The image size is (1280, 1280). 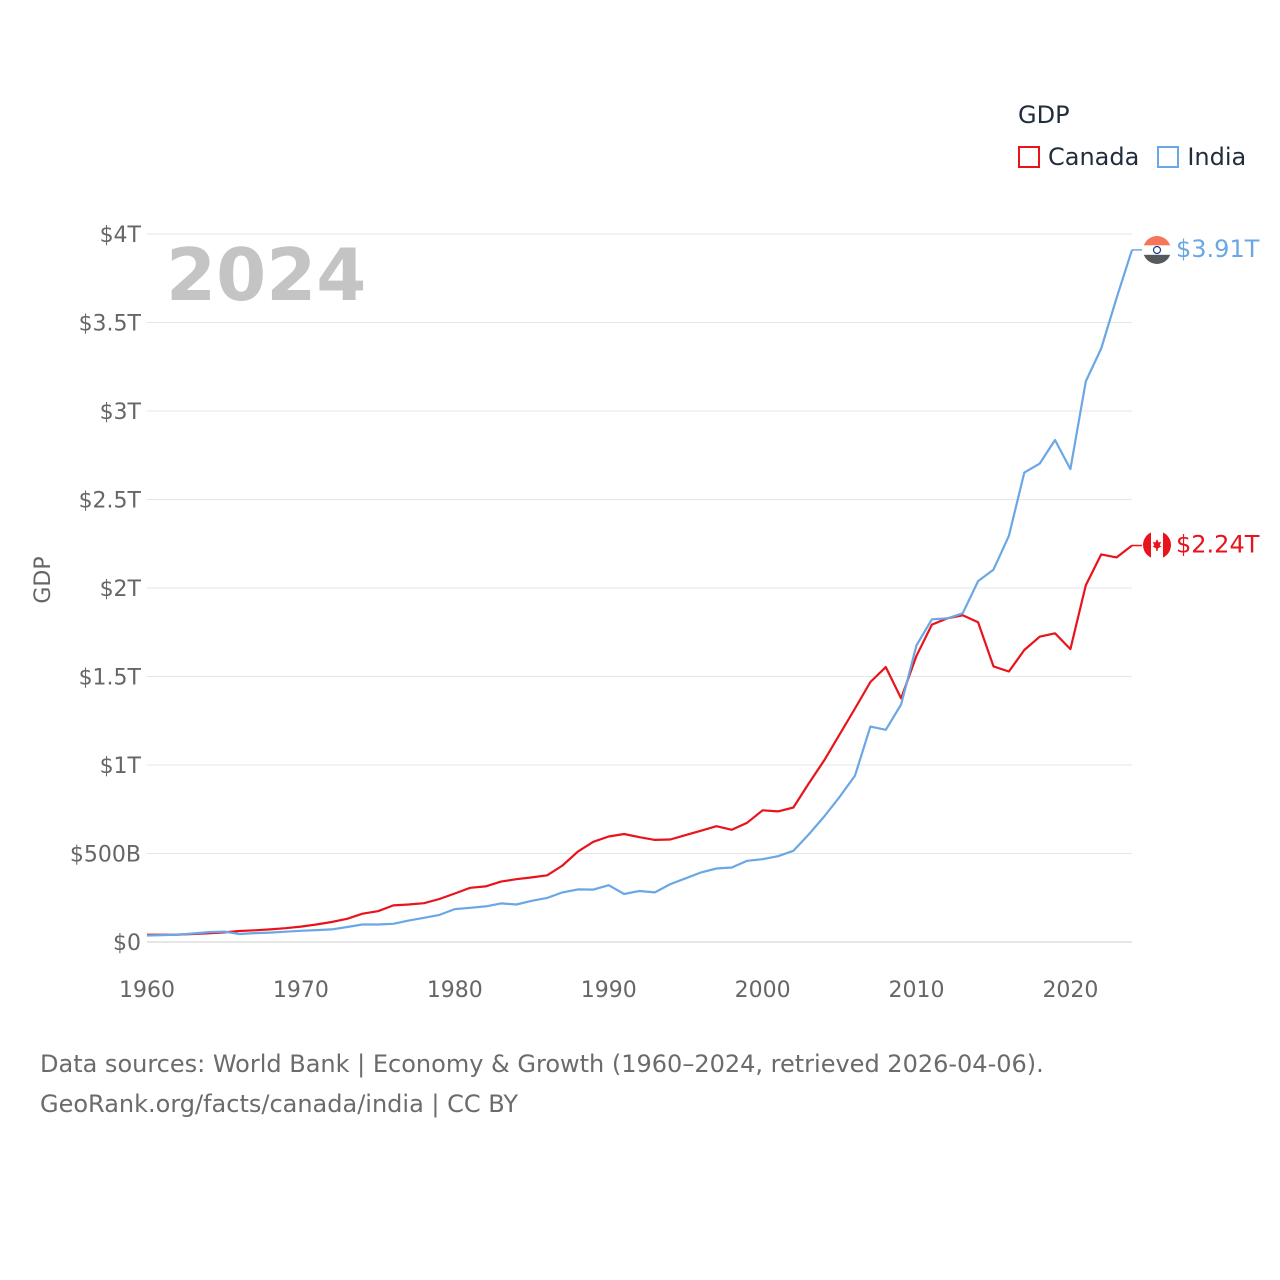 What do you see at coordinates (301, 990) in the screenshot?
I see `x-tick-label: 1970` at bounding box center [301, 990].